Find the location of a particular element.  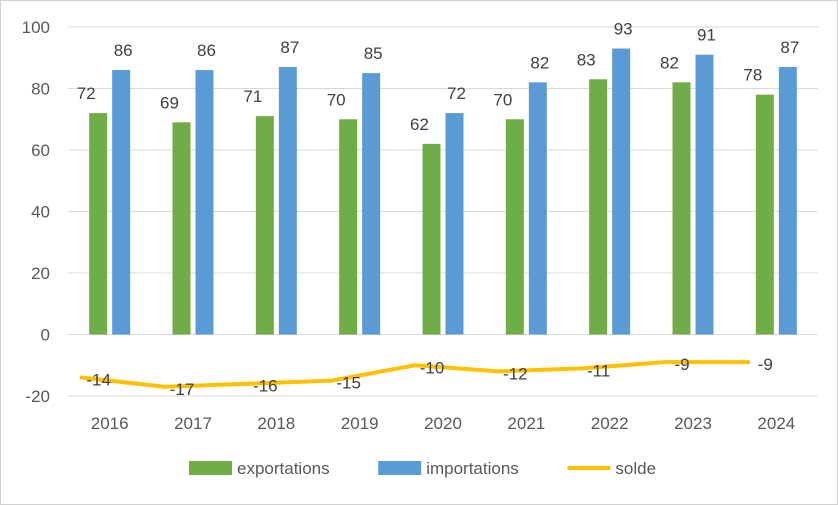

data-label-importations: 82 is located at coordinates (539, 62).